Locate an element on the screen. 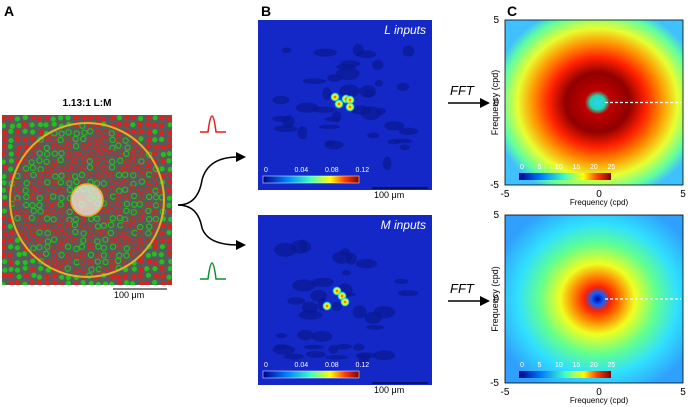 The height and width of the screenshot is (407, 688). arrow is located at coordinates (208, 225).